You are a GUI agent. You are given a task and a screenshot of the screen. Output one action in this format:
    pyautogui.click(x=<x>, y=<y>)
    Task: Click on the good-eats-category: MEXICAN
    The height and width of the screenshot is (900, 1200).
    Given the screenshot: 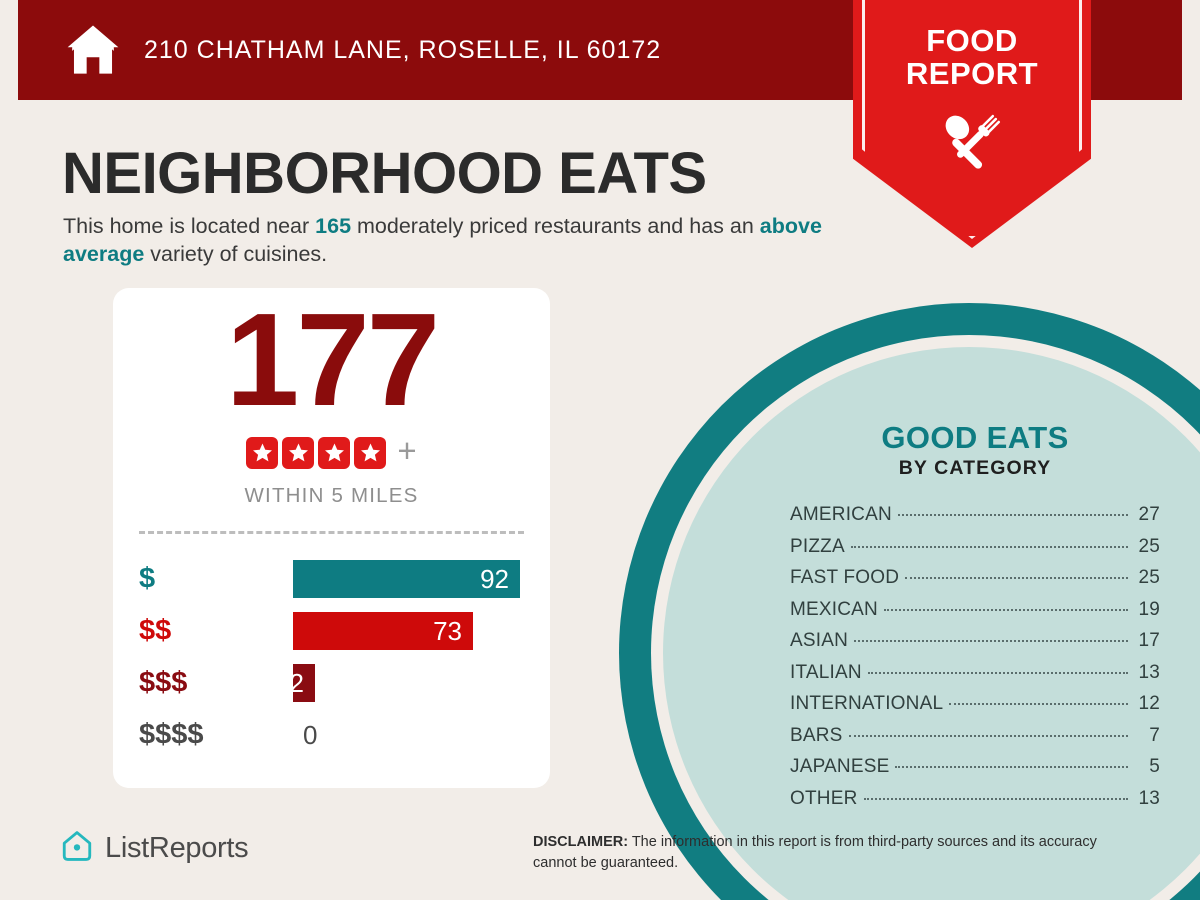 What is the action you would take?
    pyautogui.click(x=834, y=609)
    